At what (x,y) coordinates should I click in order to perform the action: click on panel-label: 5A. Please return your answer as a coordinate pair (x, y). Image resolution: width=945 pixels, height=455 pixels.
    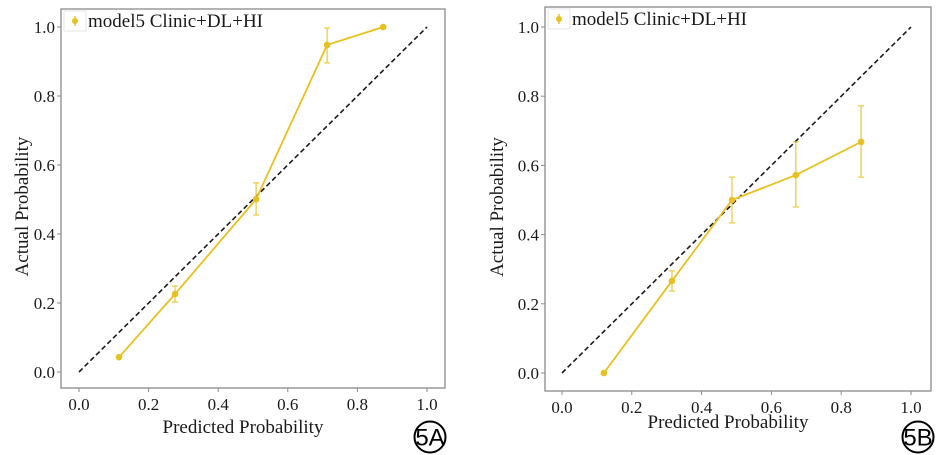
    Looking at the image, I should click on (429, 438).